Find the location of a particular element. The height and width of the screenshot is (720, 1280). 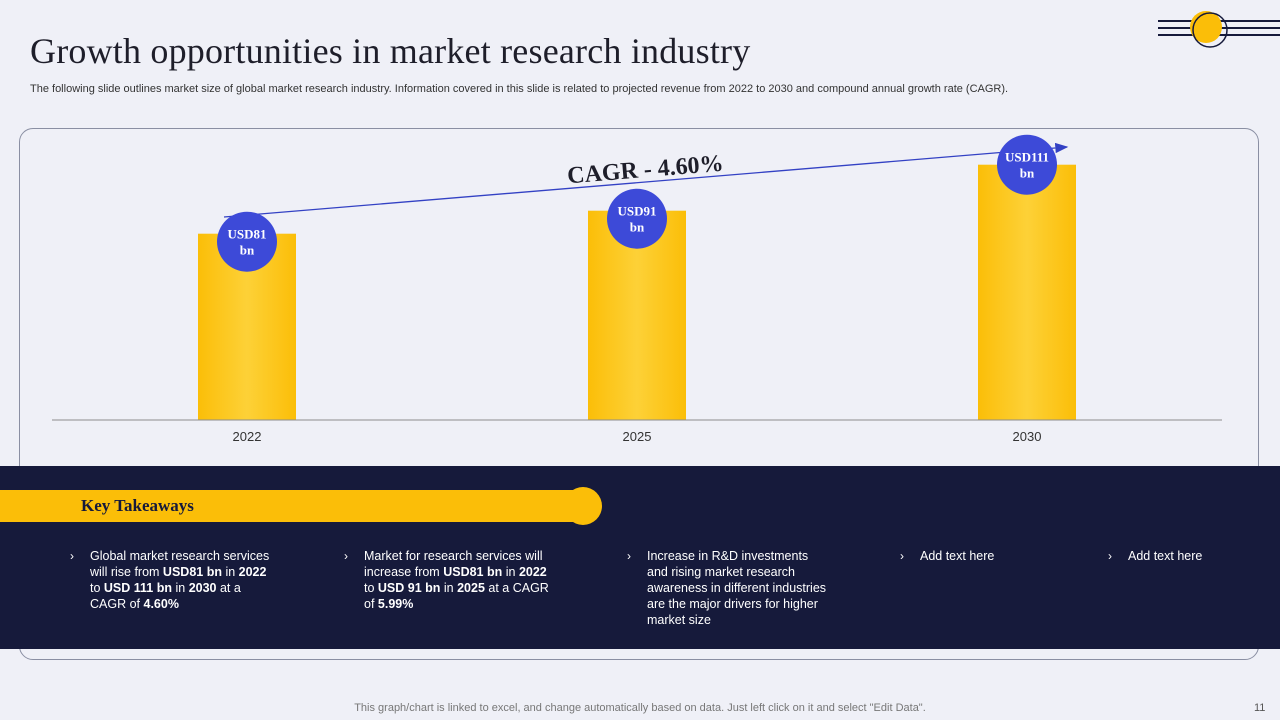

key-takeaways-banner is located at coordinates (292, 506).